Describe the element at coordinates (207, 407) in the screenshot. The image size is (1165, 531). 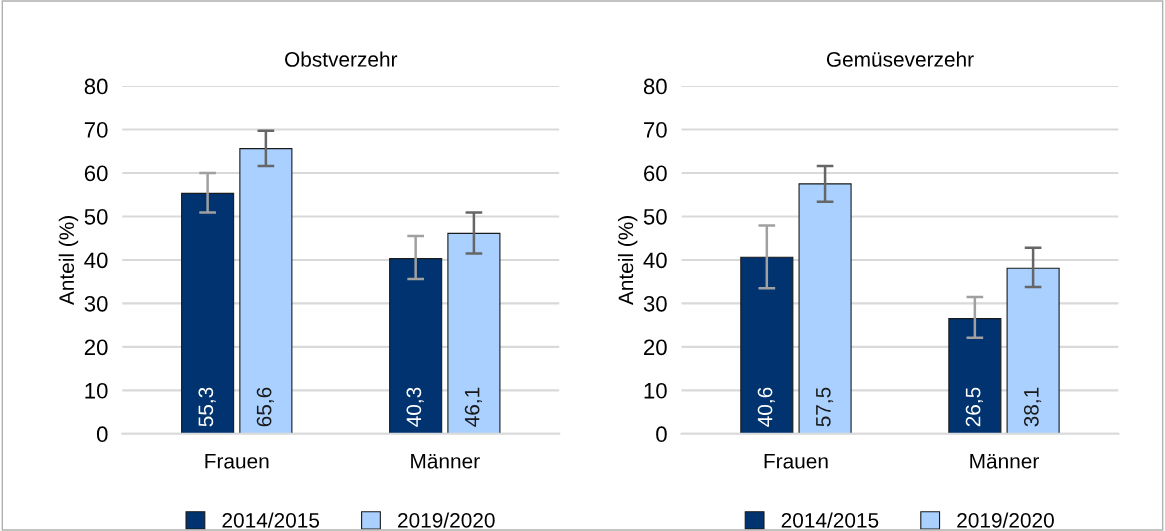
I see `data-label: 55,3` at that location.